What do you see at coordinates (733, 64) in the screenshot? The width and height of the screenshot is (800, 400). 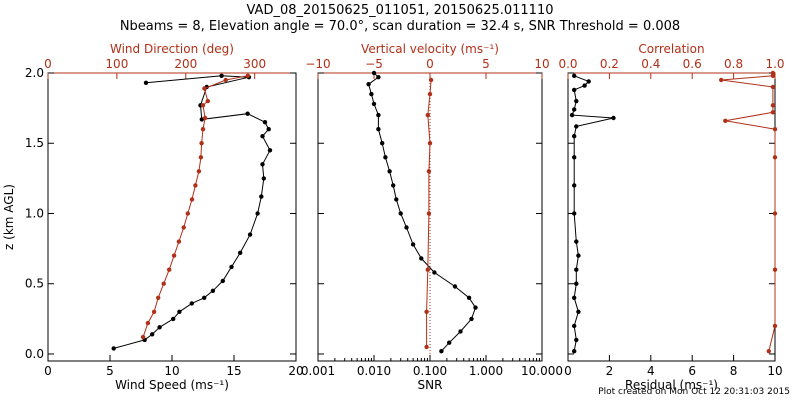 I see `panel-3-top-tick-label: 0.8` at bounding box center [733, 64].